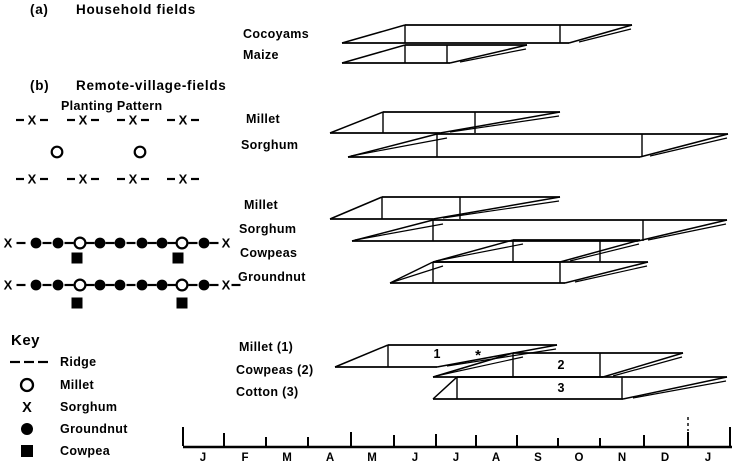 The image size is (736, 469). I want to click on cocoyams-bar-right-slant, so click(600, 34).